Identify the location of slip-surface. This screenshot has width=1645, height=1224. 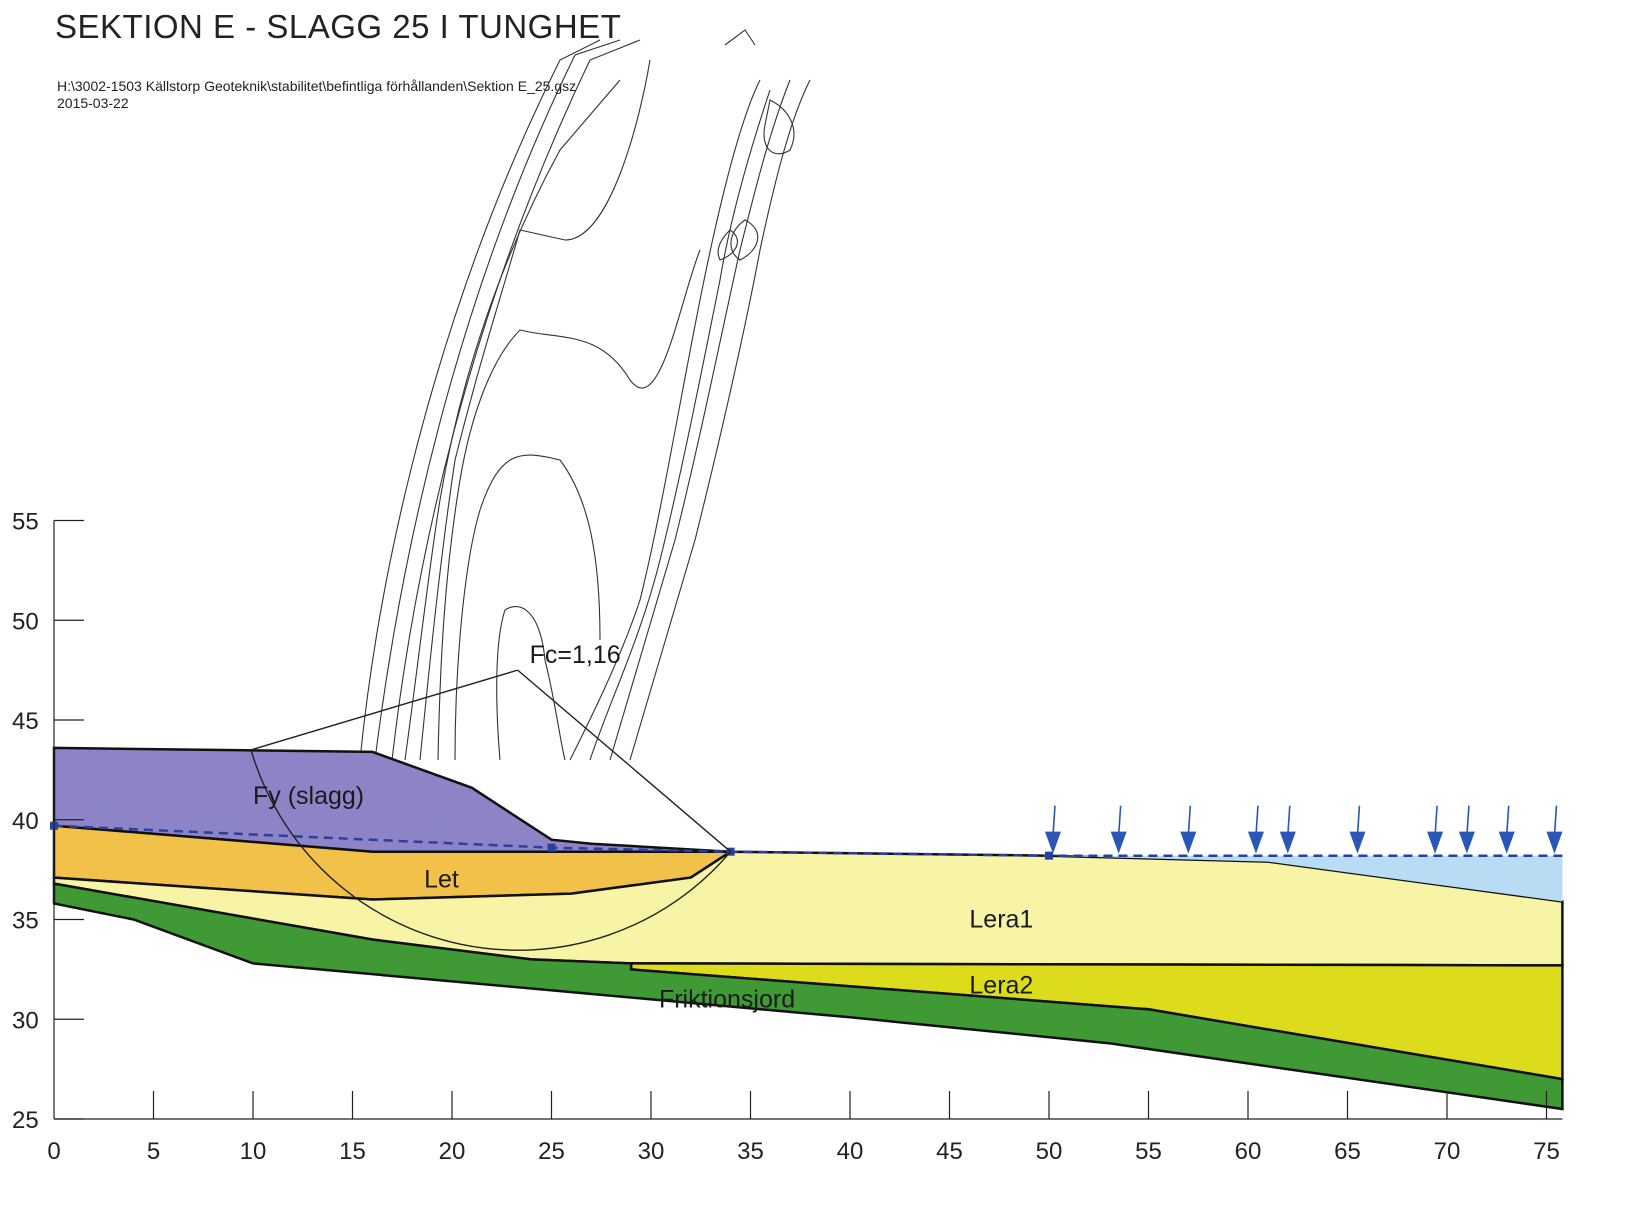
(491, 810).